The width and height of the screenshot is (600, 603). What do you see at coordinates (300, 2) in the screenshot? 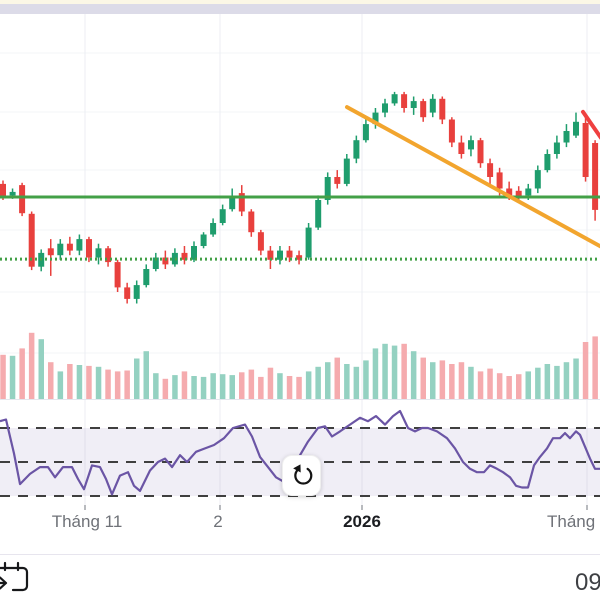
I see `top-edge-strip` at bounding box center [300, 2].